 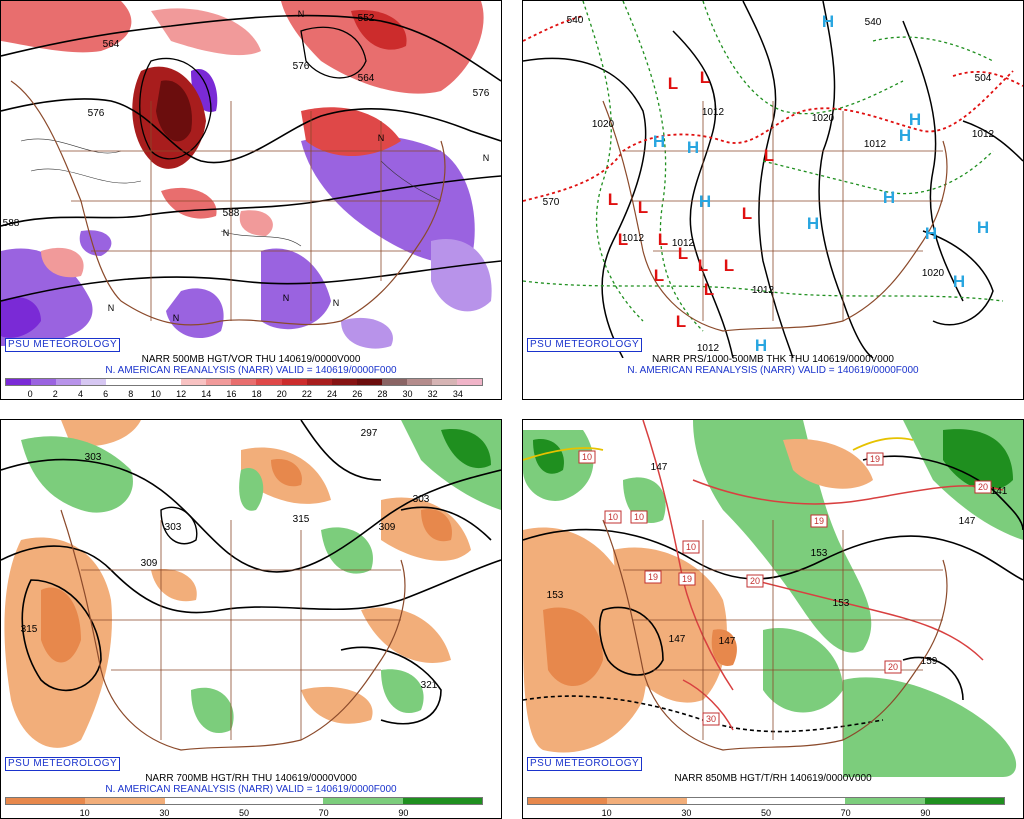 I want to click on temperature-label: 19, so click(x=653, y=577).